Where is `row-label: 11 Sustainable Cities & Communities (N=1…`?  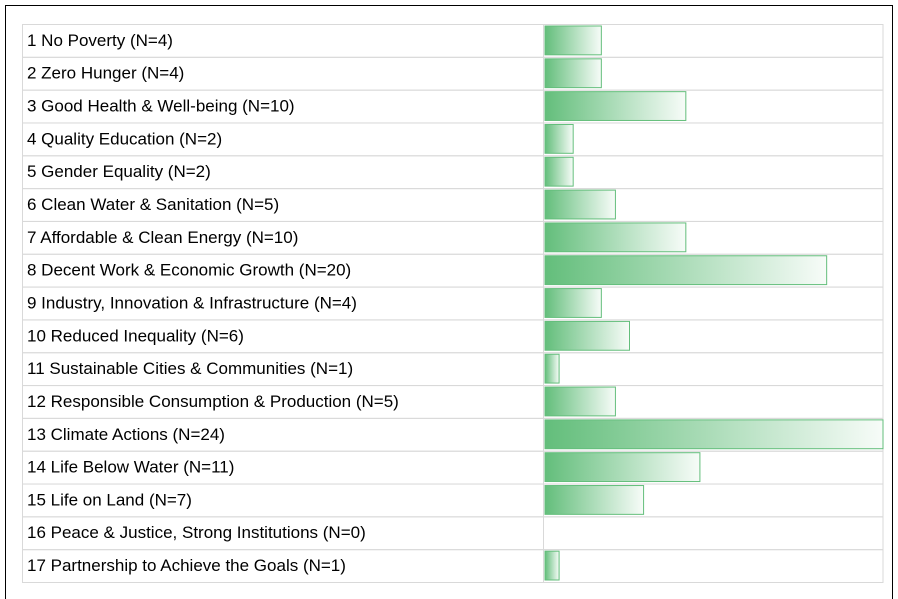
row-label: 11 Sustainable Cities & Communities (N=1… is located at coordinates (190, 368).